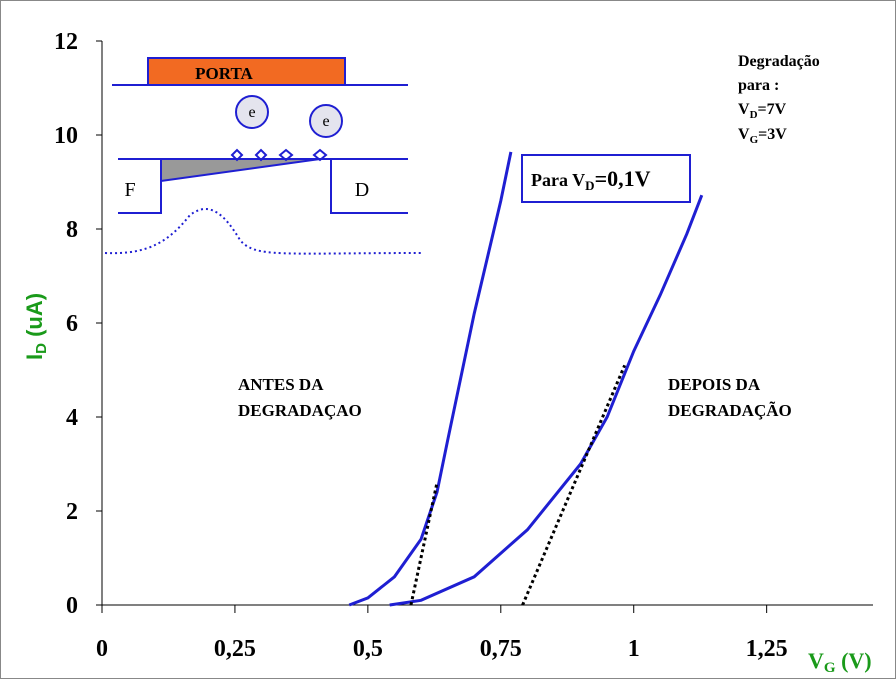 The height and width of the screenshot is (679, 896). I want to click on note: VD=7V, so click(762, 111).